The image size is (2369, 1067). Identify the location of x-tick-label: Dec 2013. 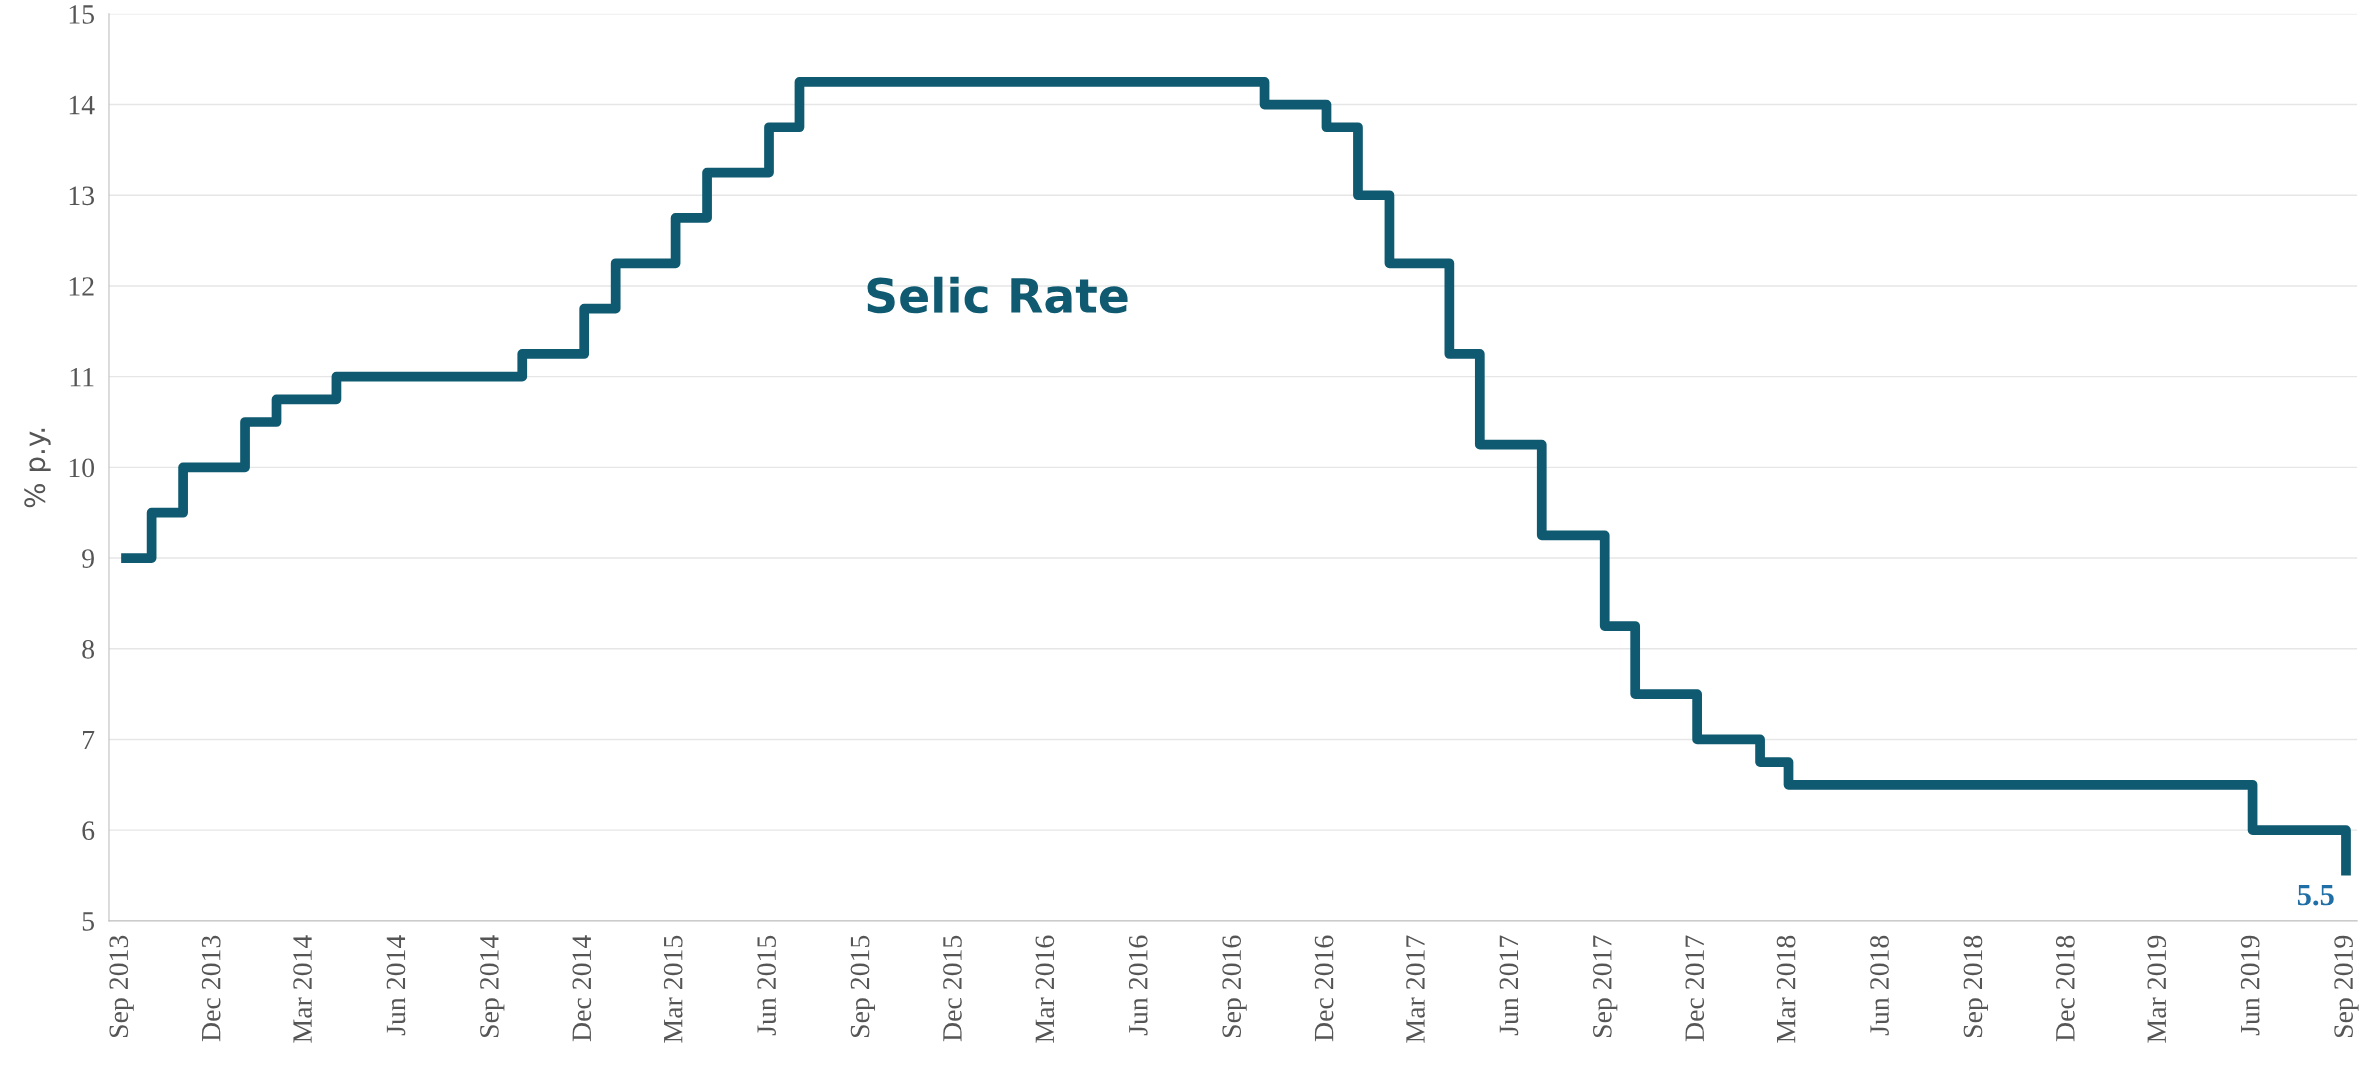
(211, 988).